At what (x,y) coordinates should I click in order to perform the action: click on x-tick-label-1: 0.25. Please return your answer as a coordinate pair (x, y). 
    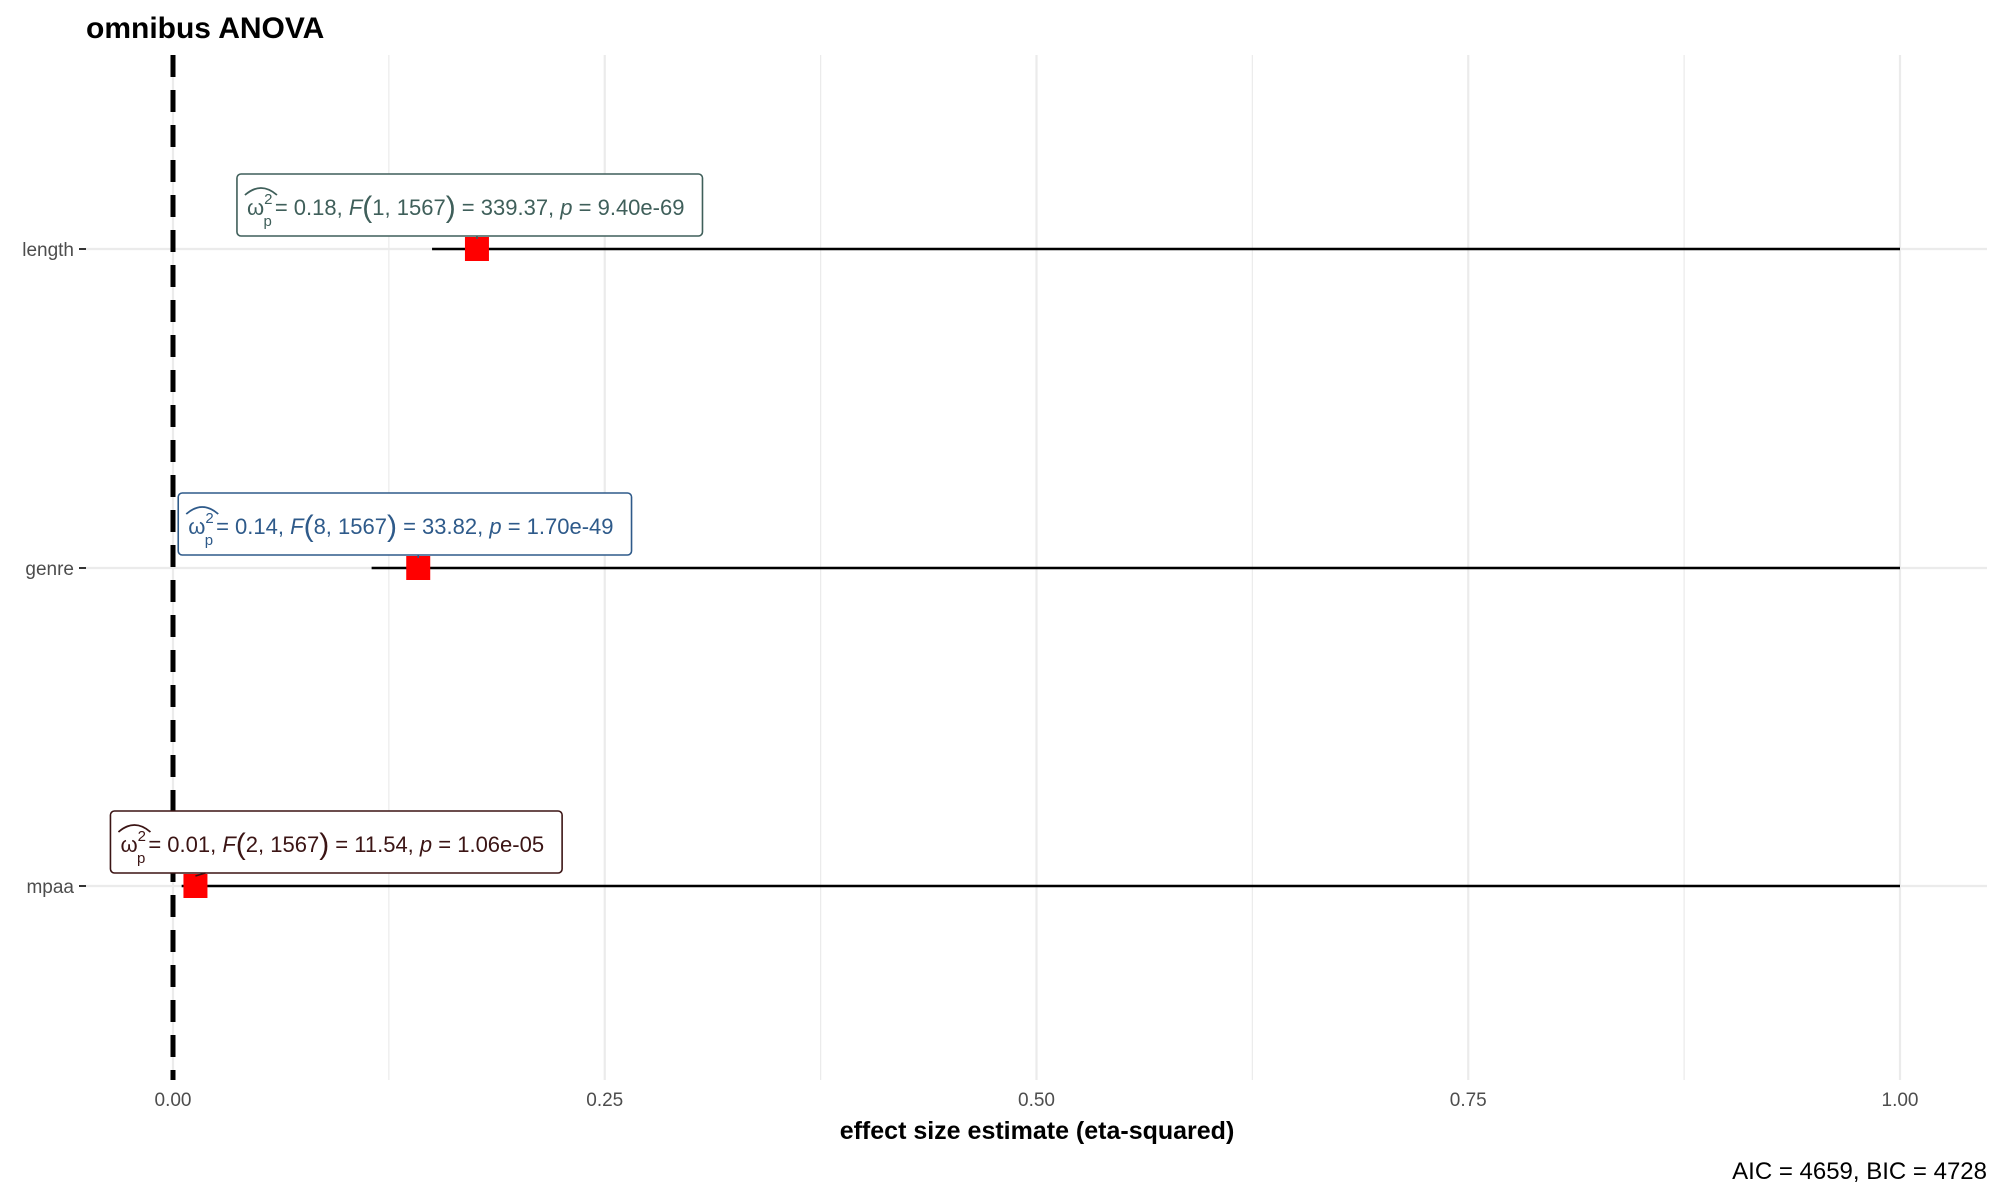
    Looking at the image, I should click on (604, 1100).